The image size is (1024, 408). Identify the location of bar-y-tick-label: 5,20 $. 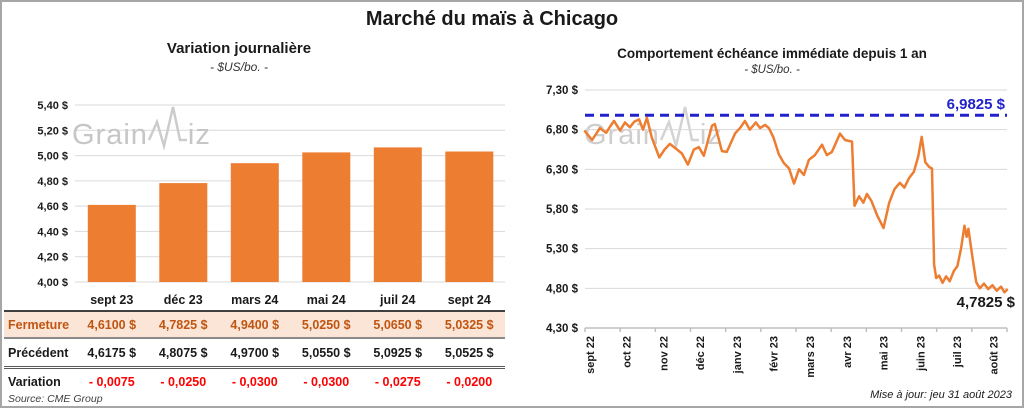
(52, 131).